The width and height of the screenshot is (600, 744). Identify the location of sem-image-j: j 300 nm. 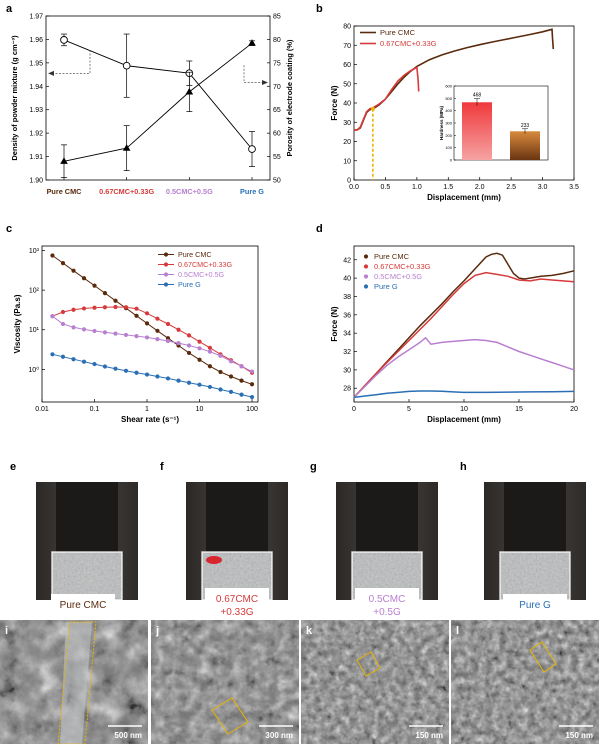
(225, 682).